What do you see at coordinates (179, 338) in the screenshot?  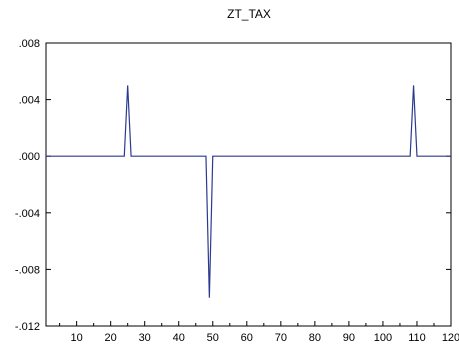 I see `x-tick-label: 40` at bounding box center [179, 338].